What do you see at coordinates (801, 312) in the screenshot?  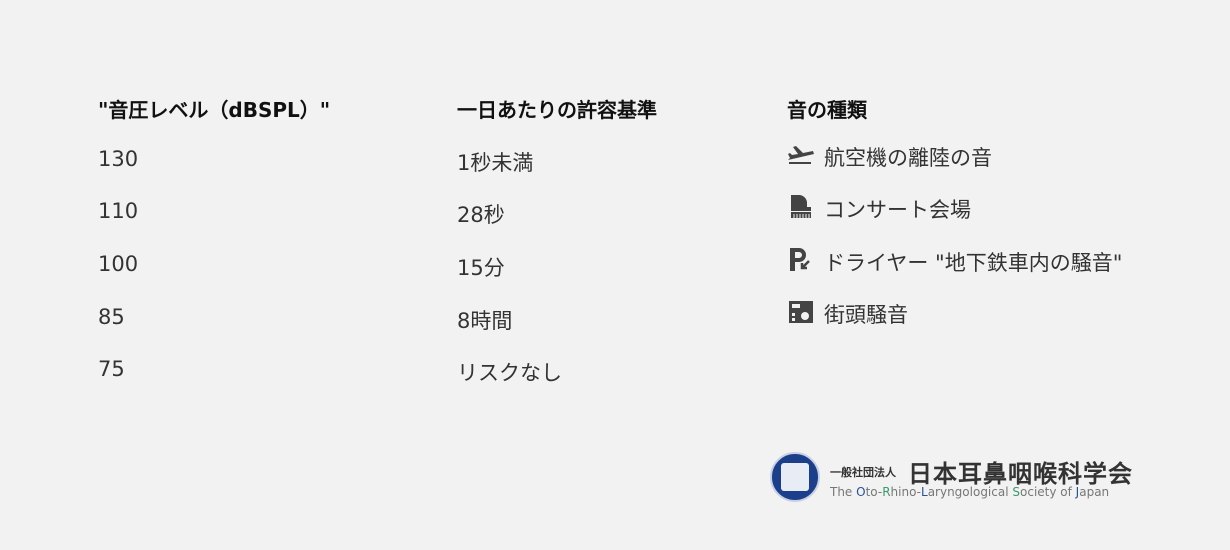 I see `street-traffic-icon` at bounding box center [801, 312].